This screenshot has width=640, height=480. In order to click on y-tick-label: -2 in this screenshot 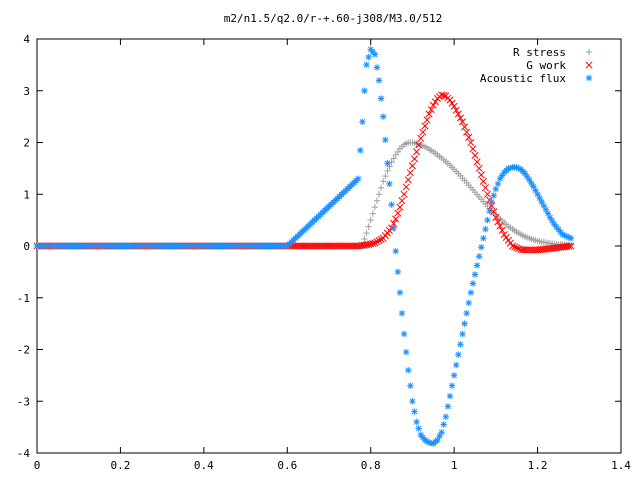, I will do `click(23, 350)`.